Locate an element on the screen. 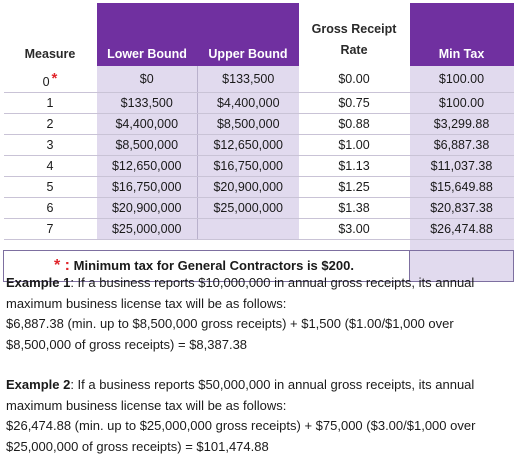 Image resolution: width=518 pixels, height=475 pixels. header-gross-receipt-rate: Gross Receipt Rate is located at coordinates (354, 34).